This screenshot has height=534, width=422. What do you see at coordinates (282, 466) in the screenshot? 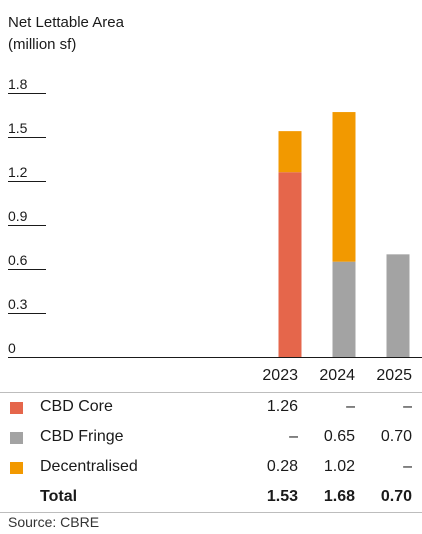
I see `data-label: 0.28` at bounding box center [282, 466].